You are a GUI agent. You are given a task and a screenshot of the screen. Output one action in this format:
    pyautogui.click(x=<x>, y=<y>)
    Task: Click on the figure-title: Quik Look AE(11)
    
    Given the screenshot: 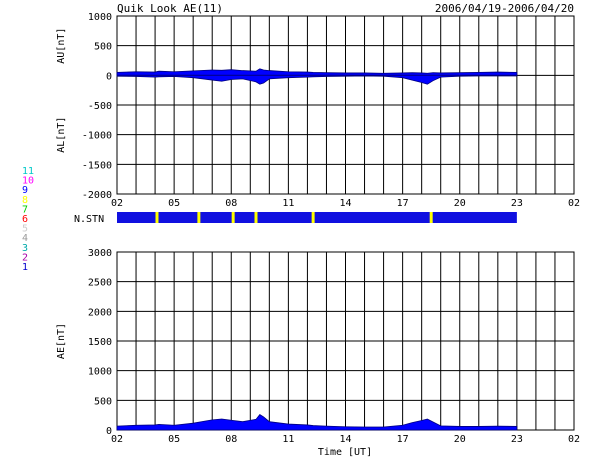 What is the action you would take?
    pyautogui.click(x=170, y=8)
    